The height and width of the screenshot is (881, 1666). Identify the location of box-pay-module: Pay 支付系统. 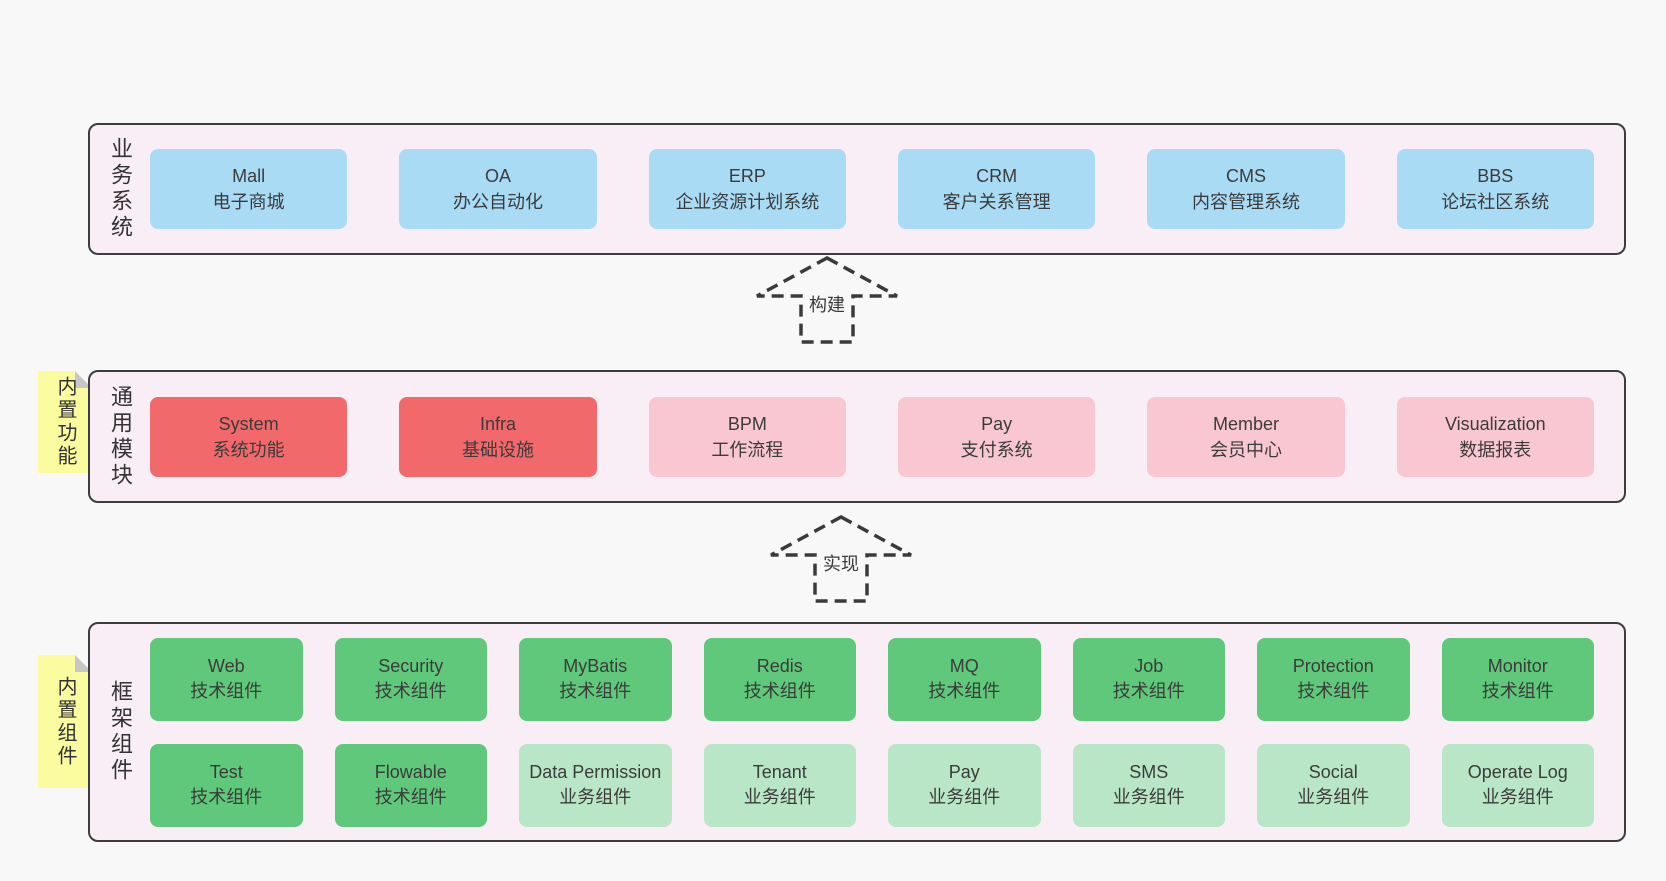
(996, 436).